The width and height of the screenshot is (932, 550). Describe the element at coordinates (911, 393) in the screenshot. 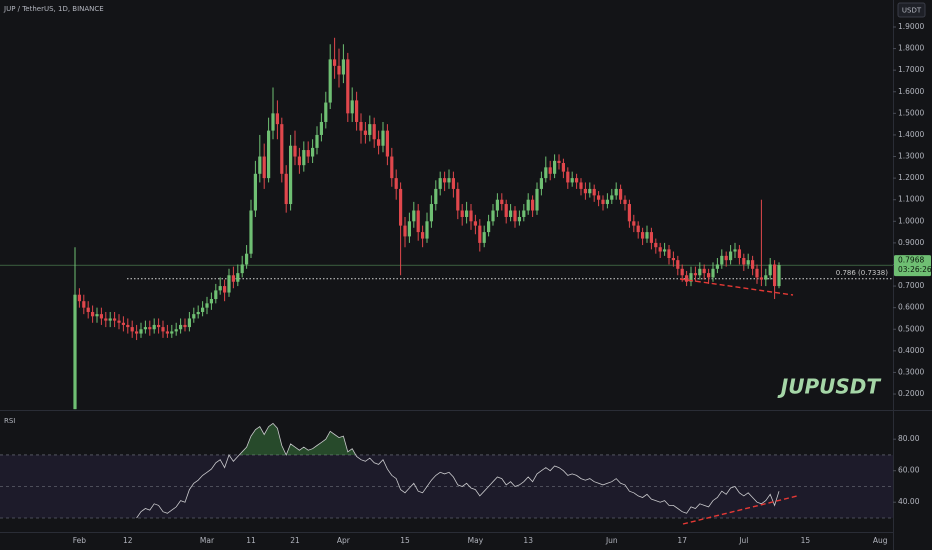

I see `y-tick-label: 0.2000` at that location.